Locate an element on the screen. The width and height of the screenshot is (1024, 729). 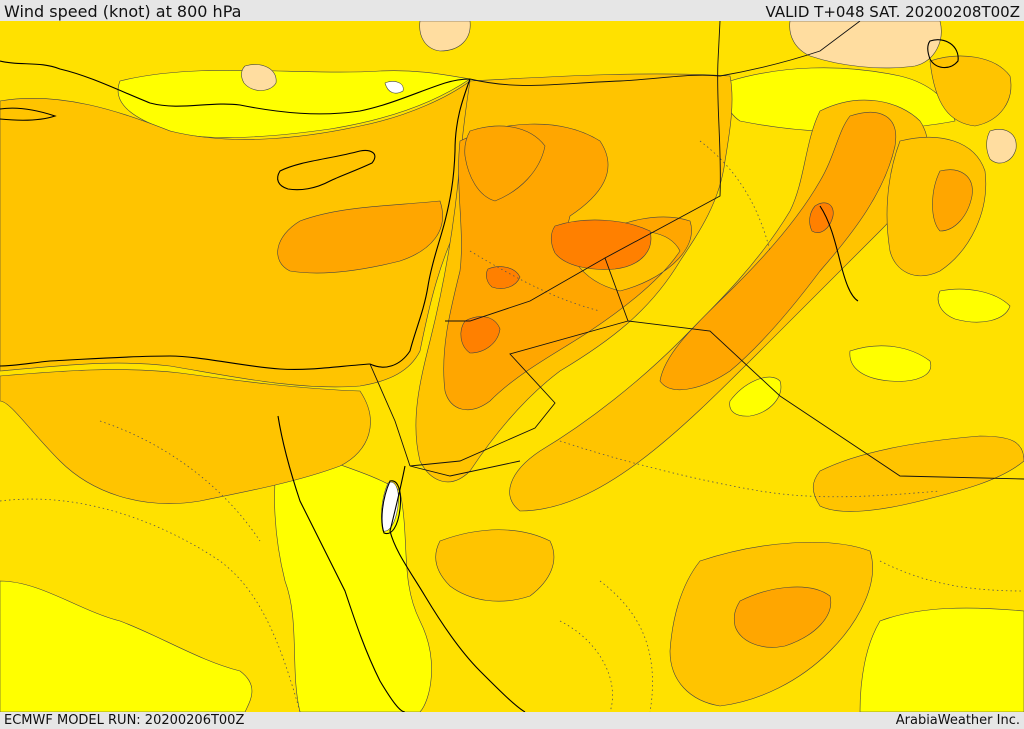
coast-northeast-lake is located at coordinates (943, 54).